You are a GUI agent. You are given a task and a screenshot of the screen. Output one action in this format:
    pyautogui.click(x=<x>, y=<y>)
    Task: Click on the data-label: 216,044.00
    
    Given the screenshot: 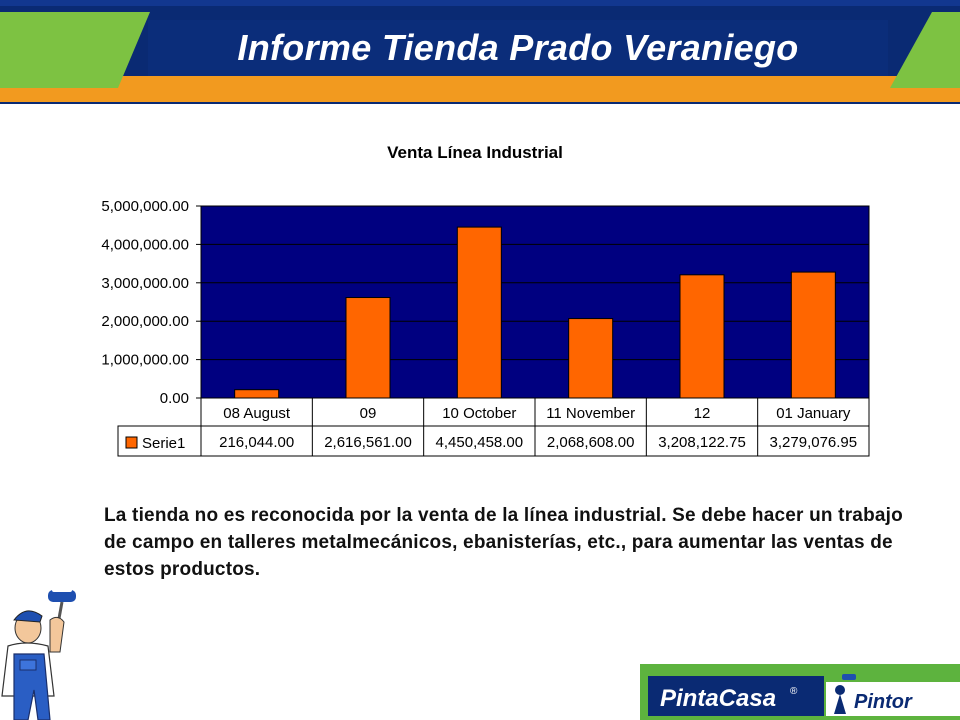 What is the action you would take?
    pyautogui.click(x=256, y=442)
    